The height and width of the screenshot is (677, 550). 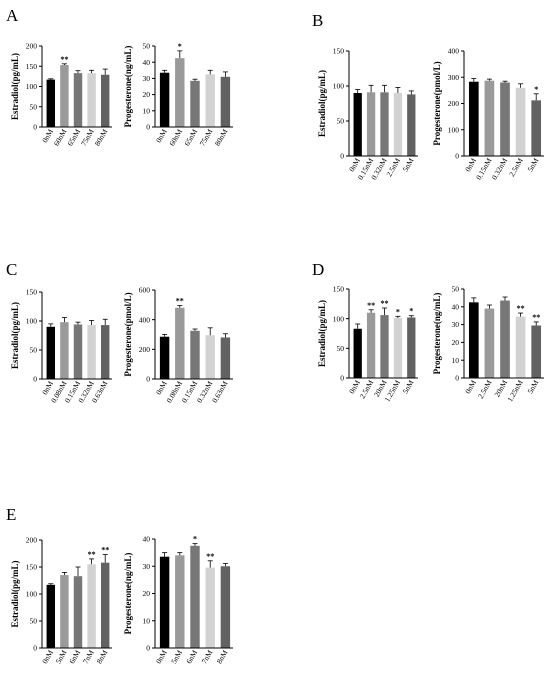 What do you see at coordinates (454, 51) in the screenshot?
I see `y-tick-label: 400` at bounding box center [454, 51].